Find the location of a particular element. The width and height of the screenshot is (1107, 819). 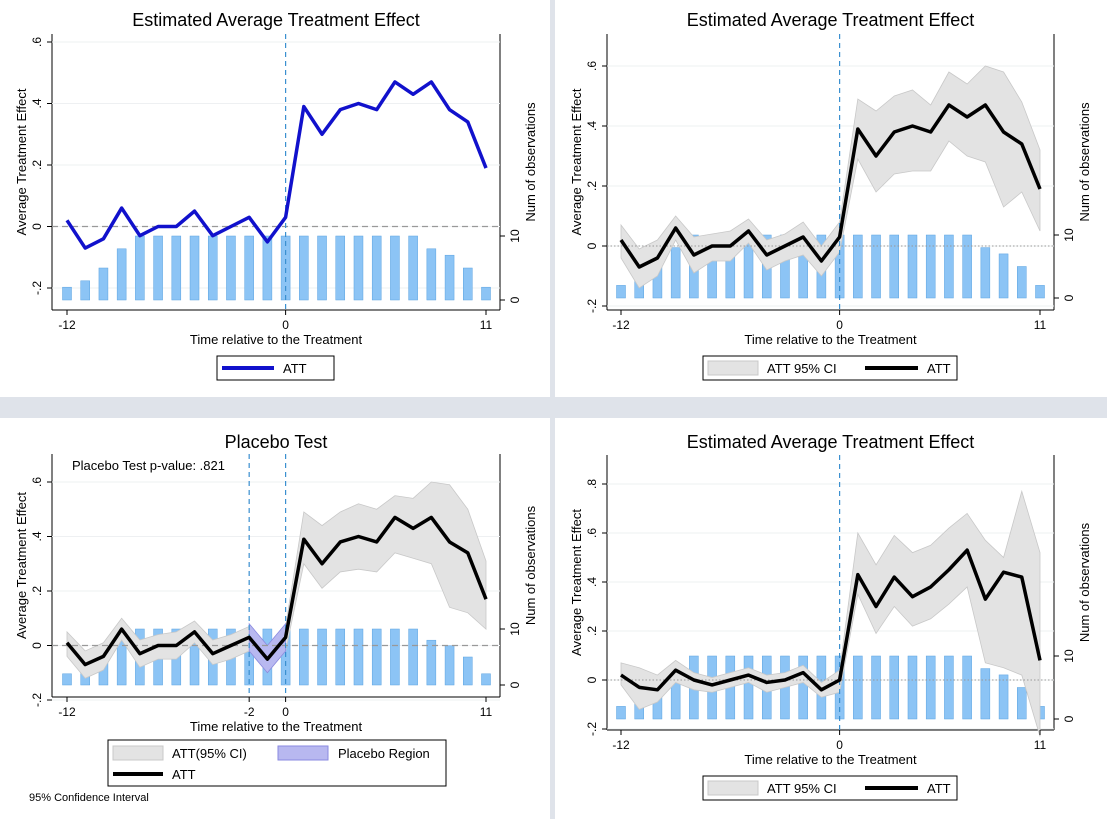

legend-ci-label: ATT 95% CI is located at coordinates (802, 368).